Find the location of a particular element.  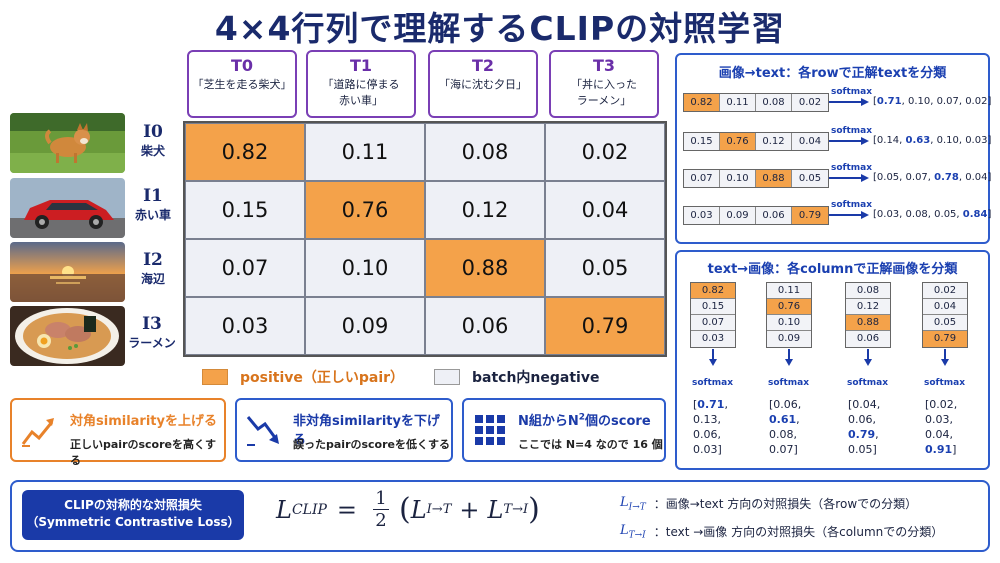

matrix-cell: 0.12 is located at coordinates (485, 210).